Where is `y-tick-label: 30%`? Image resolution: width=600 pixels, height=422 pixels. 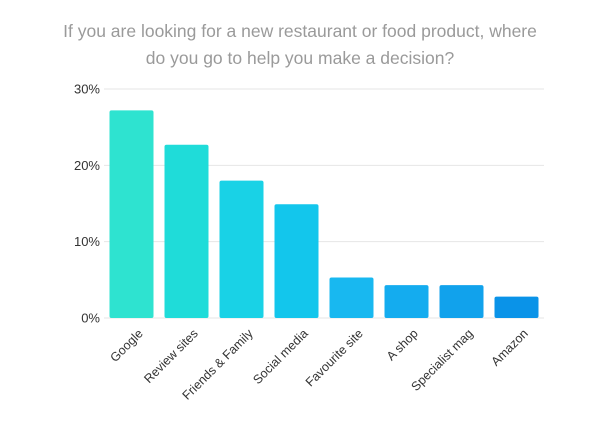 y-tick-label: 30% is located at coordinates (87, 89).